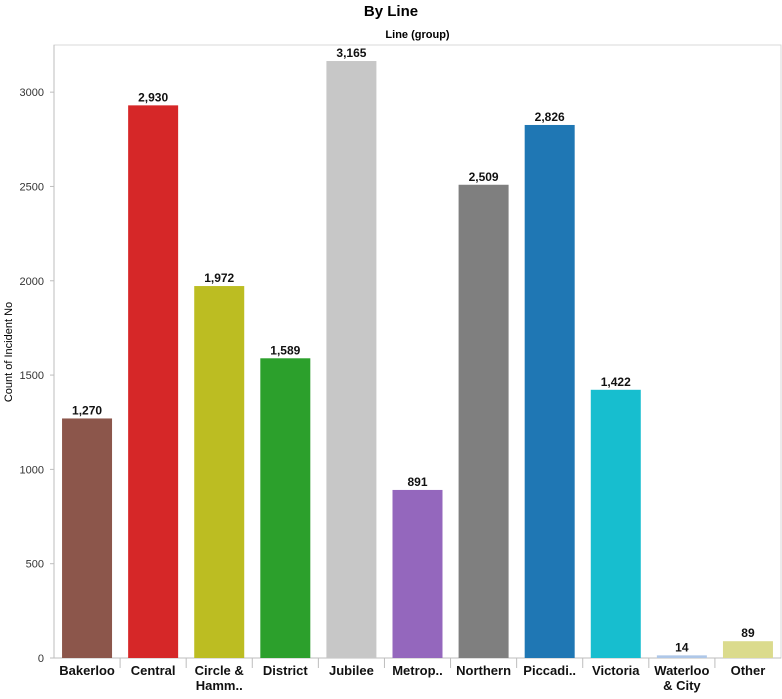 This screenshot has width=782, height=699. What do you see at coordinates (351, 53) in the screenshot?
I see `data-label: 3,165` at bounding box center [351, 53].